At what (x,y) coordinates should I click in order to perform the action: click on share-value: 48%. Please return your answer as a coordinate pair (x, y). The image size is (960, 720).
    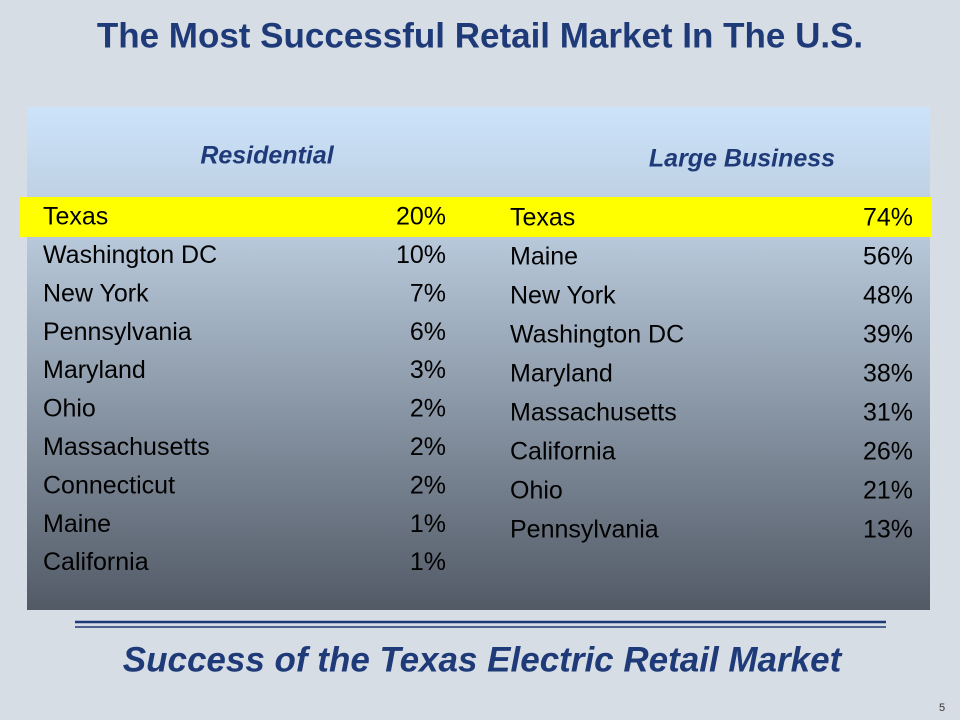
    Looking at the image, I should click on (888, 296).